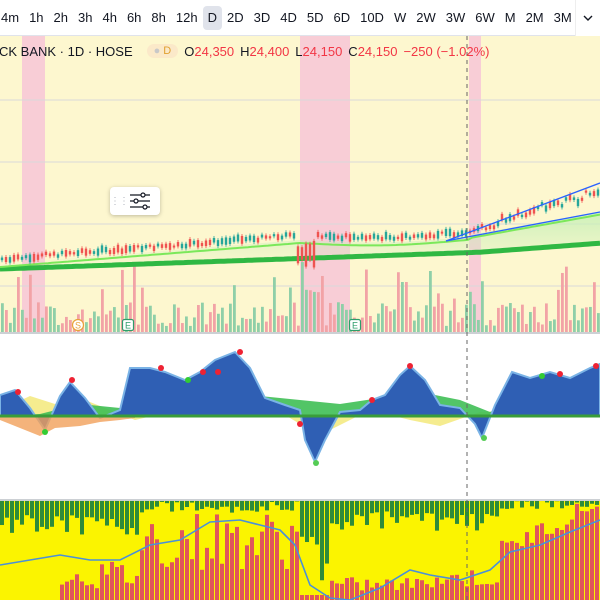  Describe the element at coordinates (119, 201) in the screenshot. I see `drag-handle-icon: ⋮⋮` at that location.